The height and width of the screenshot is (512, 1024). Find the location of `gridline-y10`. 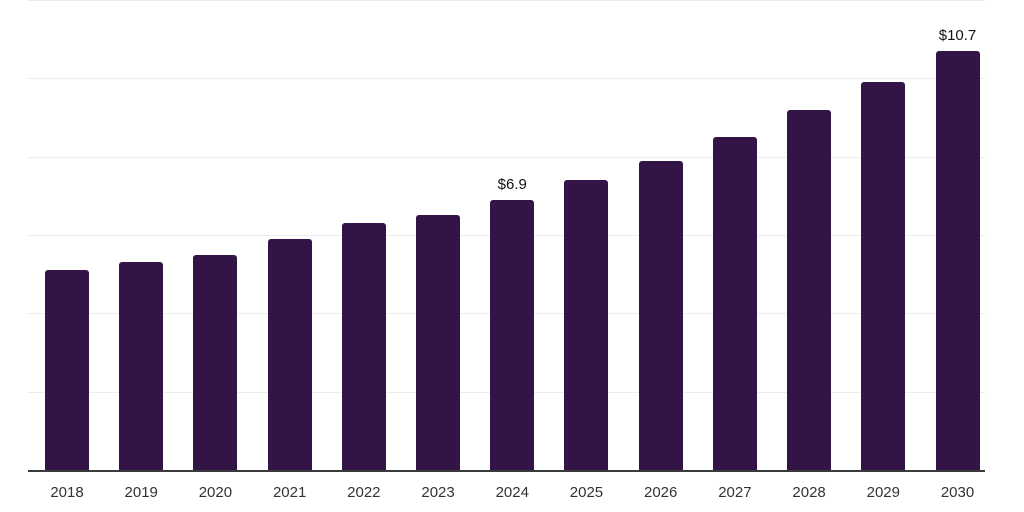

gridline-y10 is located at coordinates (506, 78).